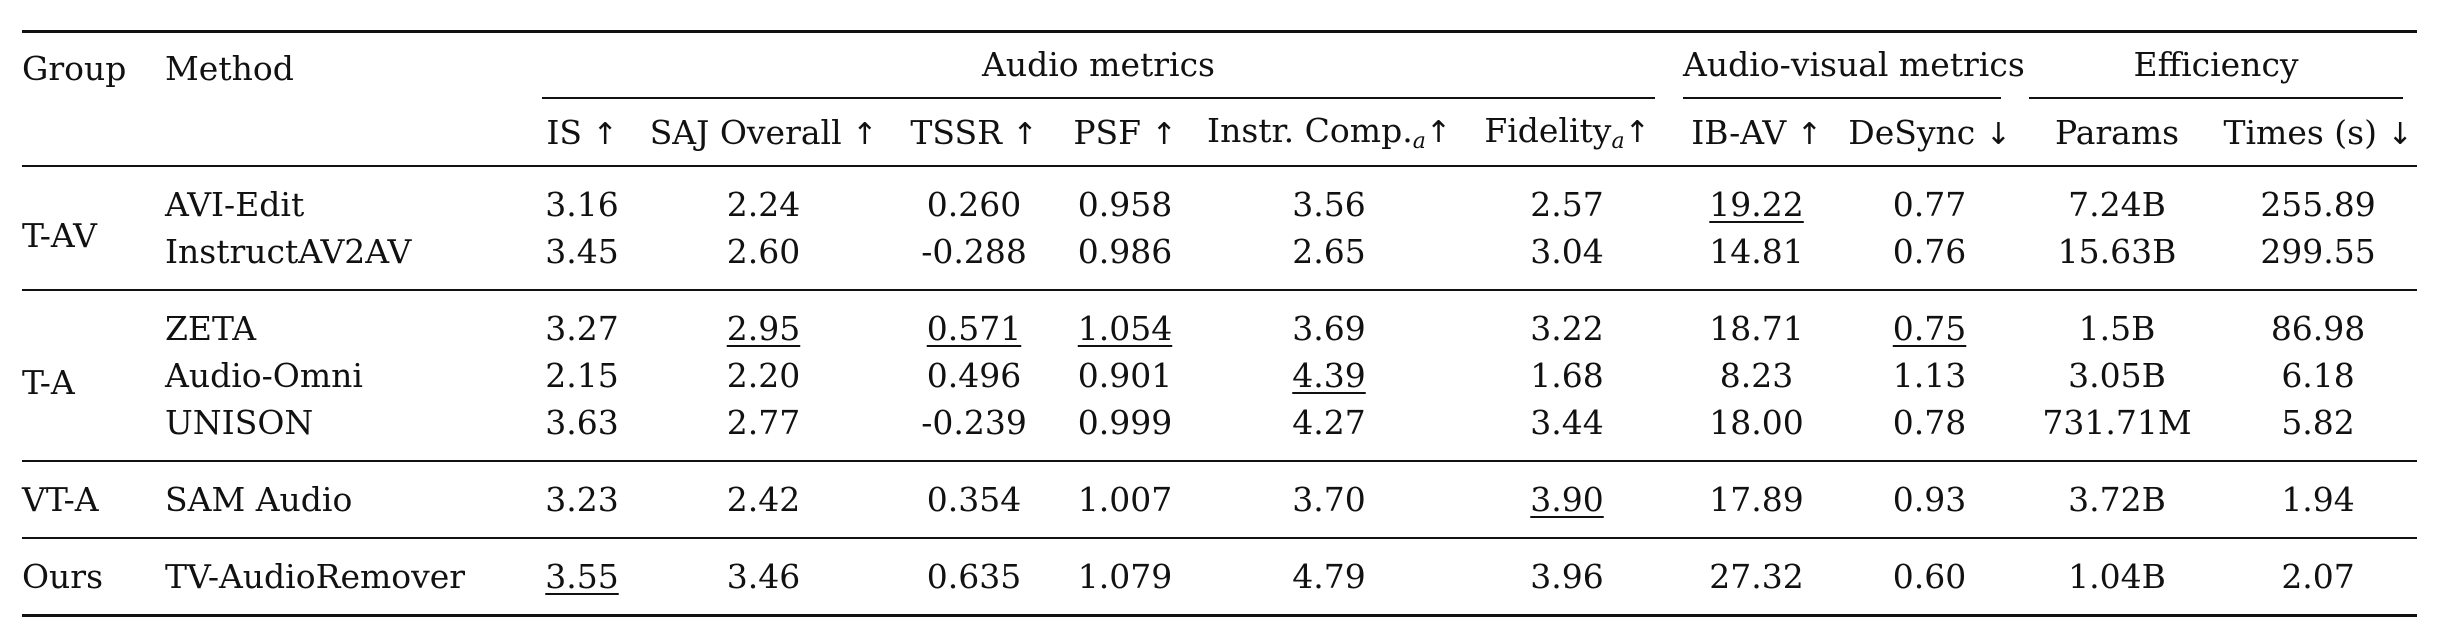 The width and height of the screenshot is (2439, 617). I want to click on group-label-ta: T-A, so click(93, 375).